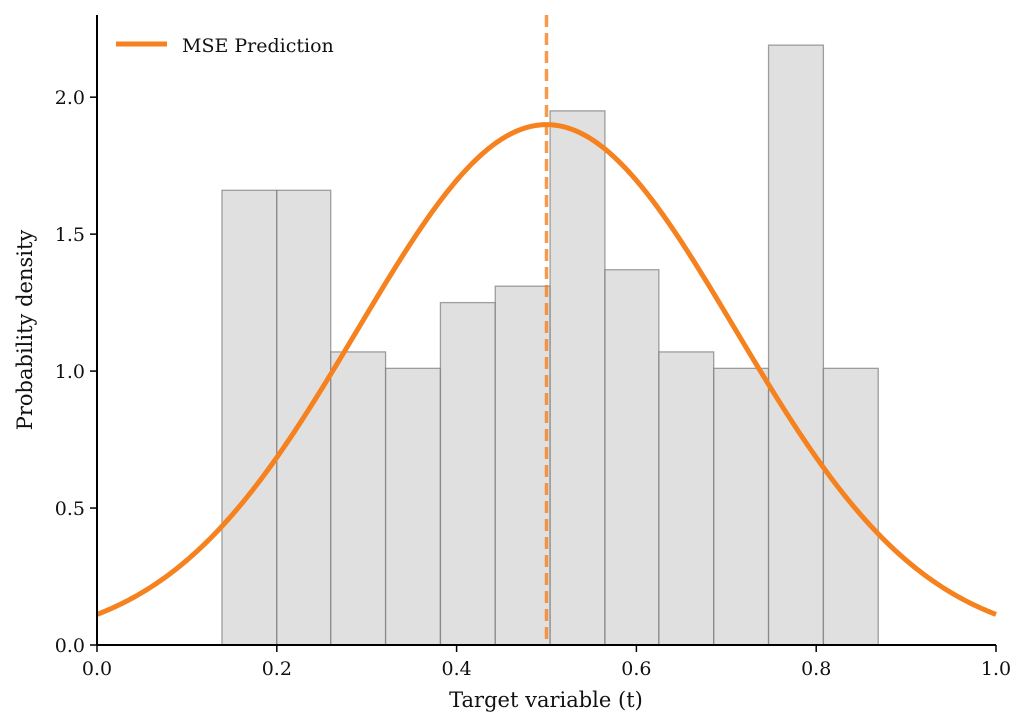 The height and width of the screenshot is (728, 1029). Describe the element at coordinates (70, 372) in the screenshot. I see `y-tick-label: 1.0` at that location.